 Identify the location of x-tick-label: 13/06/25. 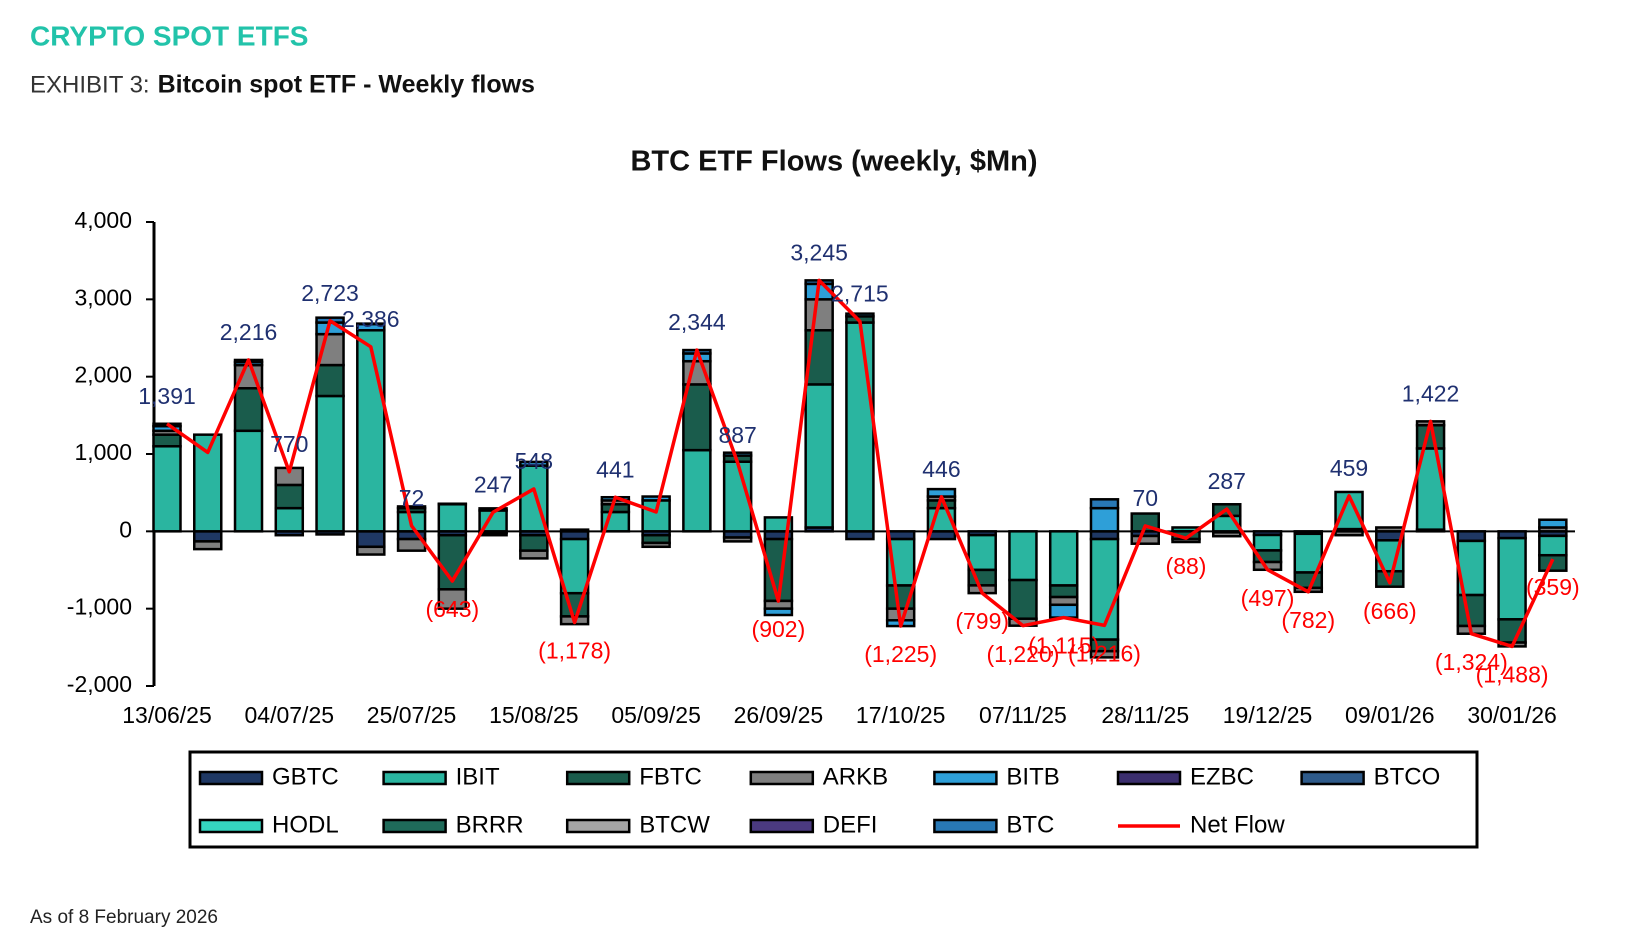
(167, 715).